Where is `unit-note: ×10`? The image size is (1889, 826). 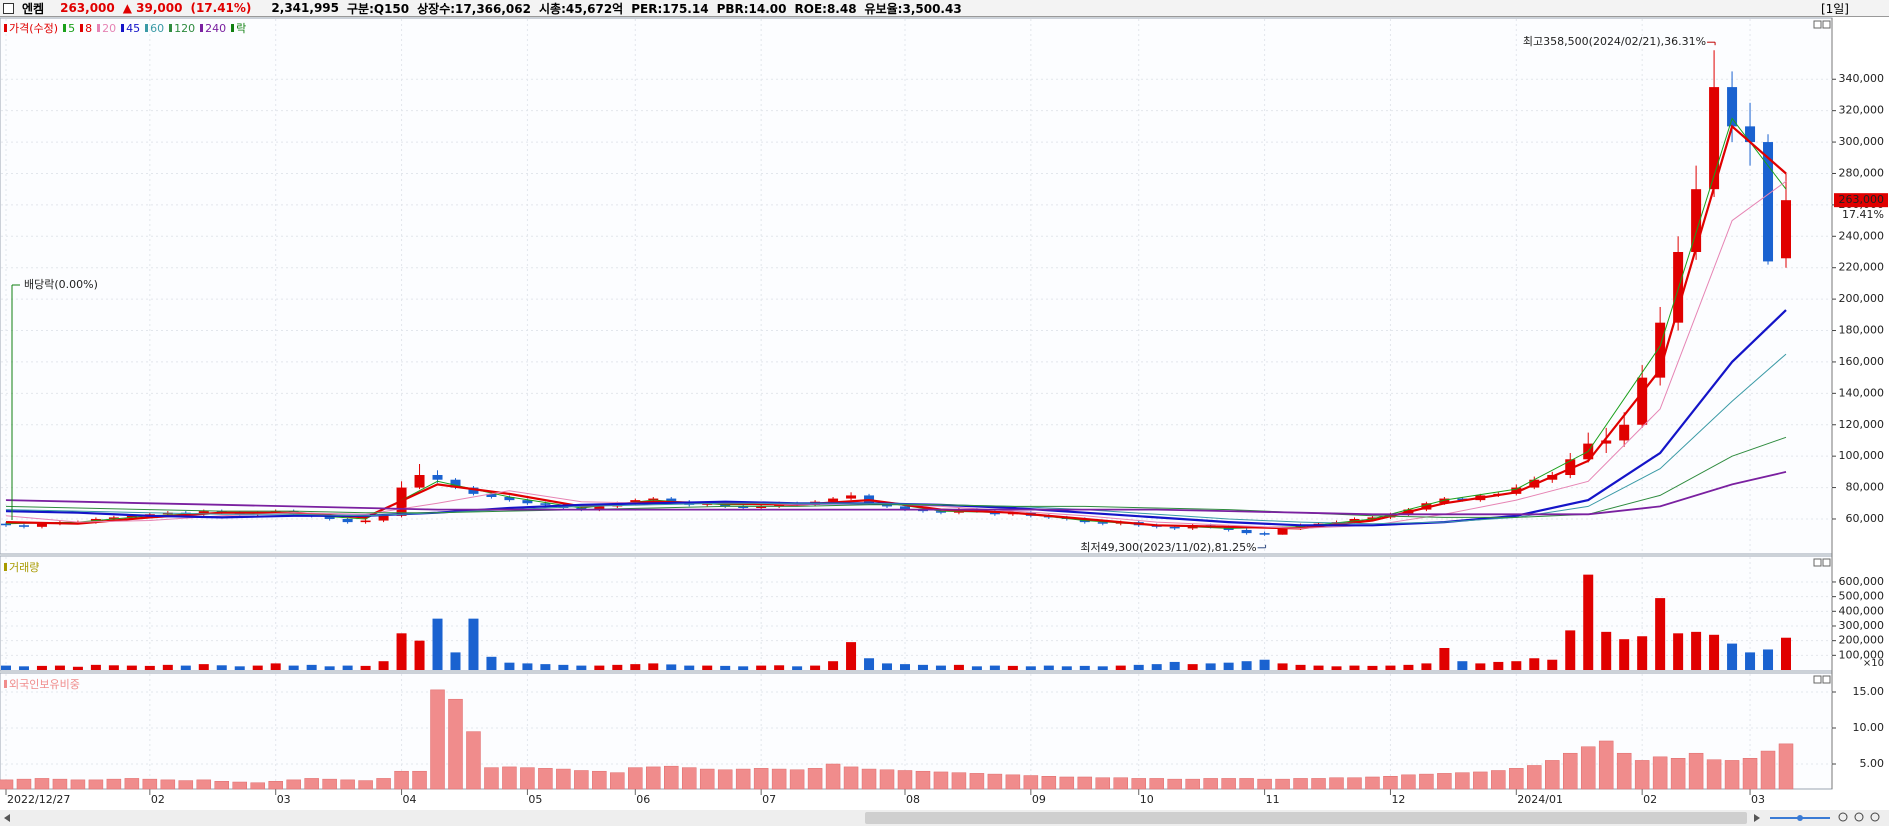 unit-note: ×10 is located at coordinates (1873, 663).